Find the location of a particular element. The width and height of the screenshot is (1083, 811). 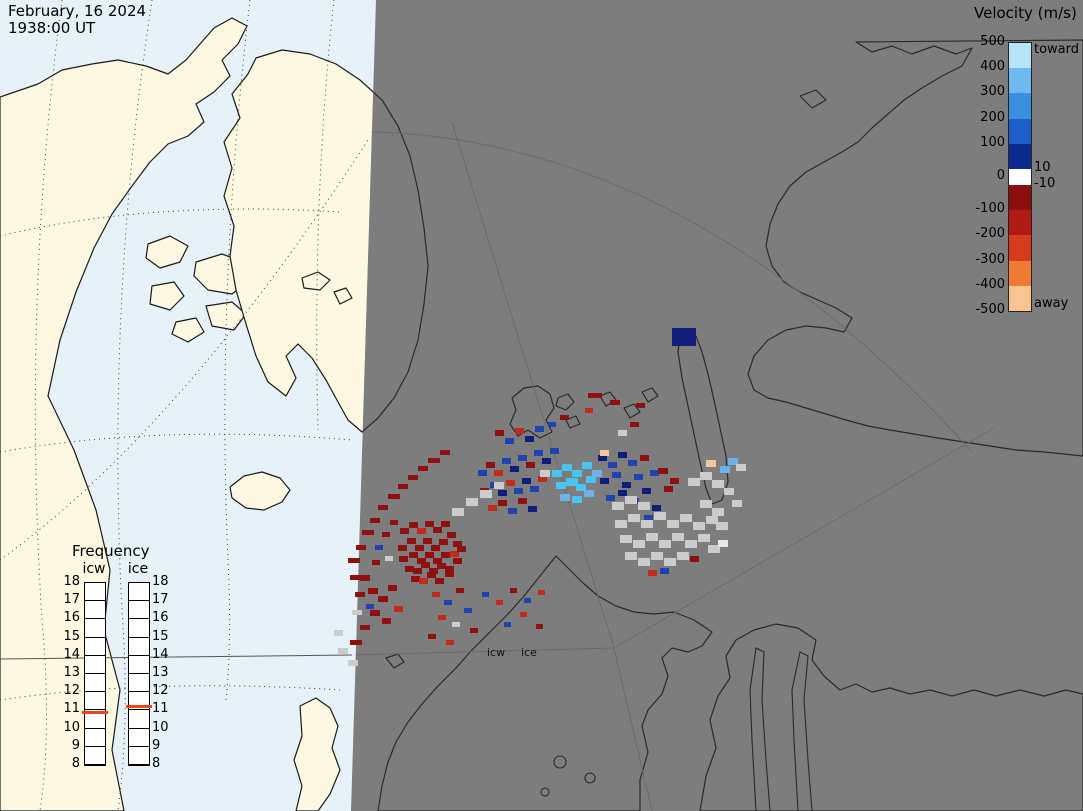

velocity-legend-title: Velocity (m/s) is located at coordinates (1025, 13).